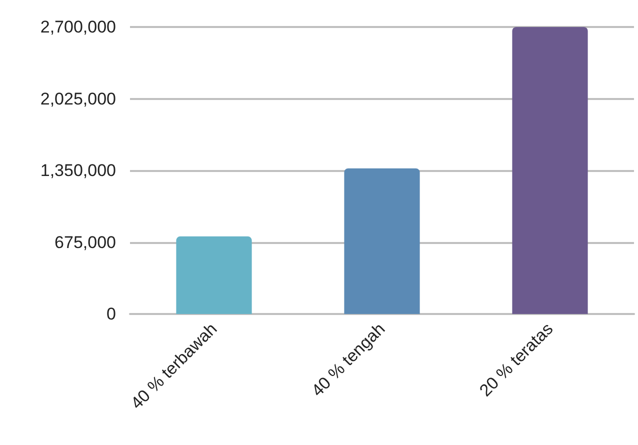 This screenshot has height=445, width=638. Describe the element at coordinates (78, 170) in the screenshot. I see `y-tick-label: 1,350,000` at that location.